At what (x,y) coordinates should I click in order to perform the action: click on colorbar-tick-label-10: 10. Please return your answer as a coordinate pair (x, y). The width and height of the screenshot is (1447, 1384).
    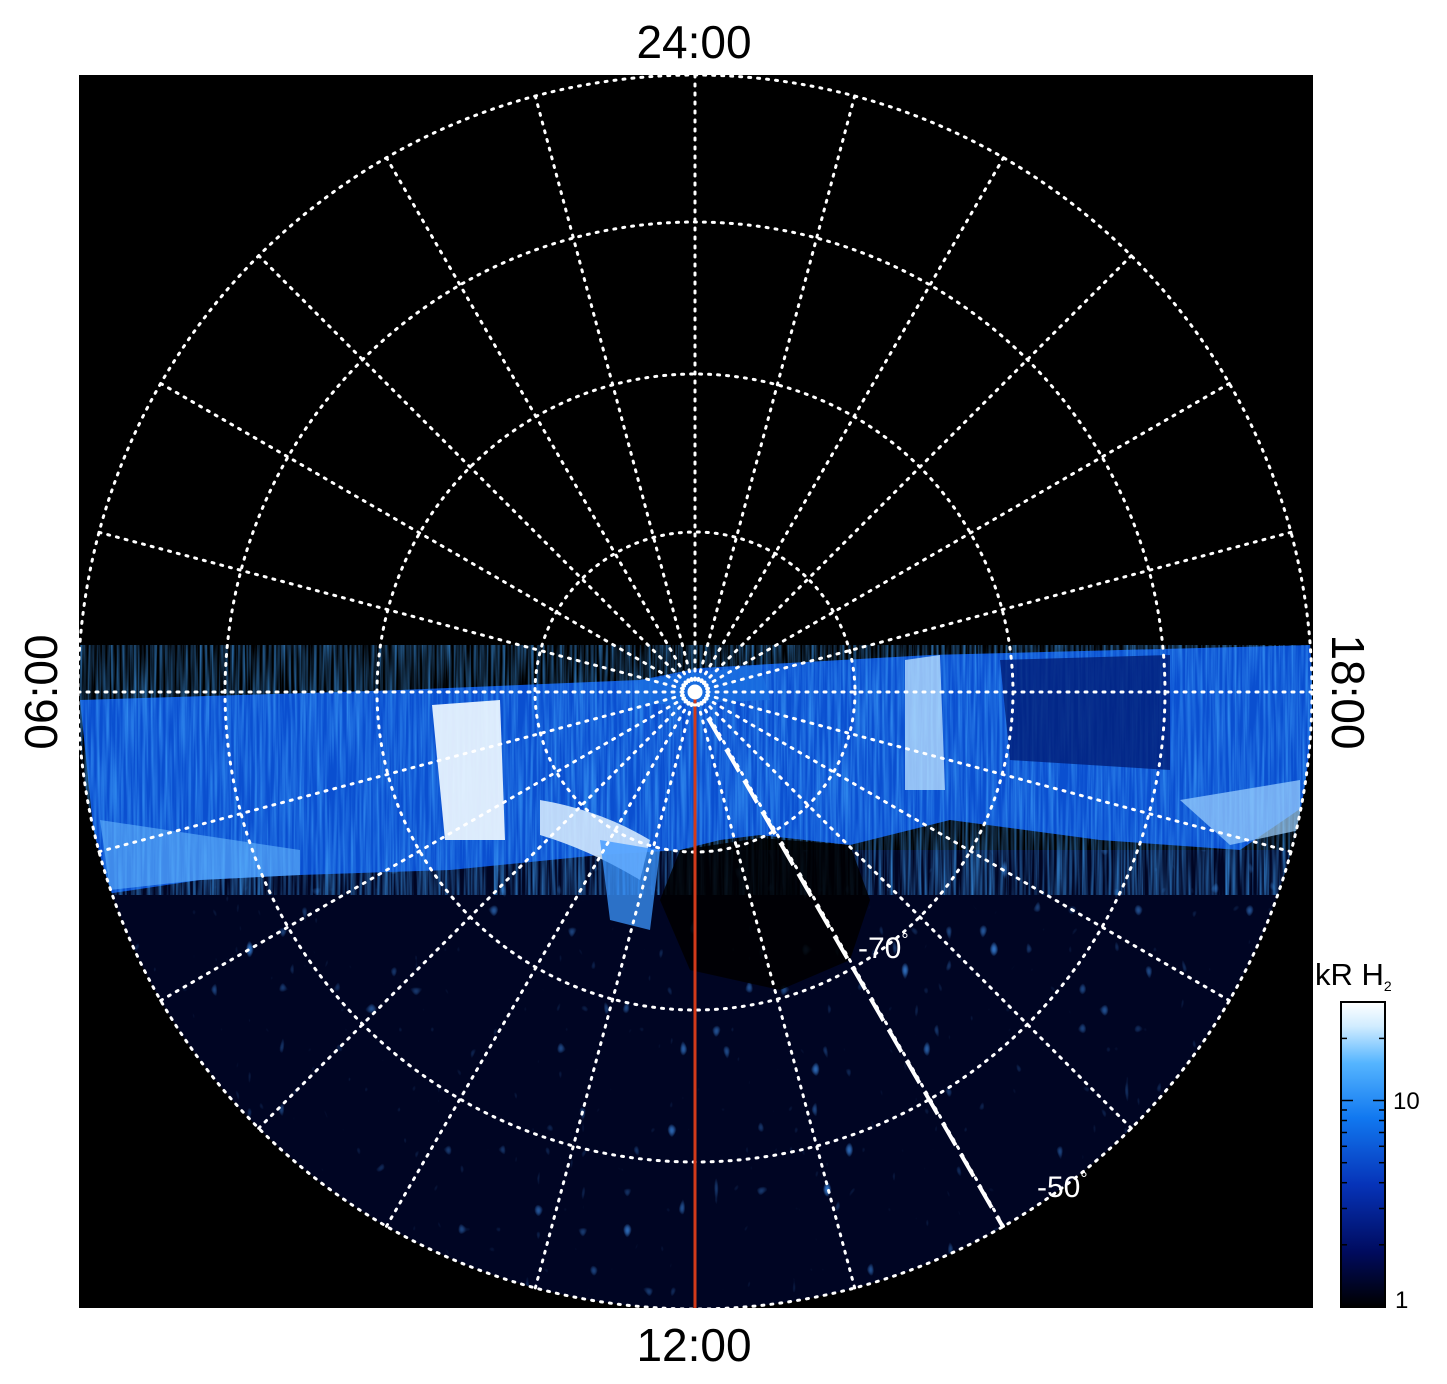
    Looking at the image, I should click on (1406, 1101).